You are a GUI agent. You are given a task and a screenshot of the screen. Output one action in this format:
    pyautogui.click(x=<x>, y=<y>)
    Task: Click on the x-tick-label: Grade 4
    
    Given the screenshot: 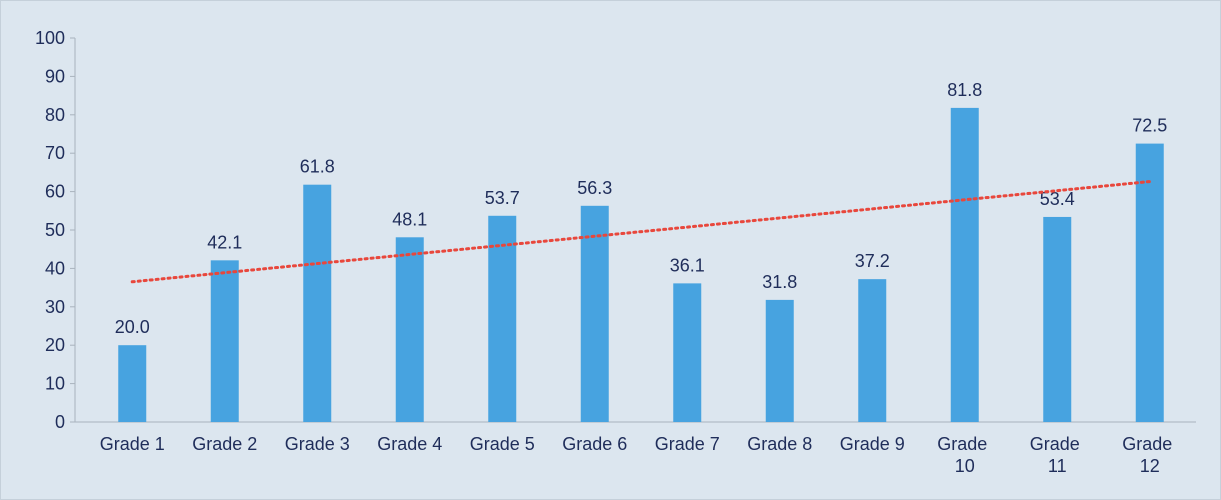 What is the action you would take?
    pyautogui.click(x=409, y=444)
    